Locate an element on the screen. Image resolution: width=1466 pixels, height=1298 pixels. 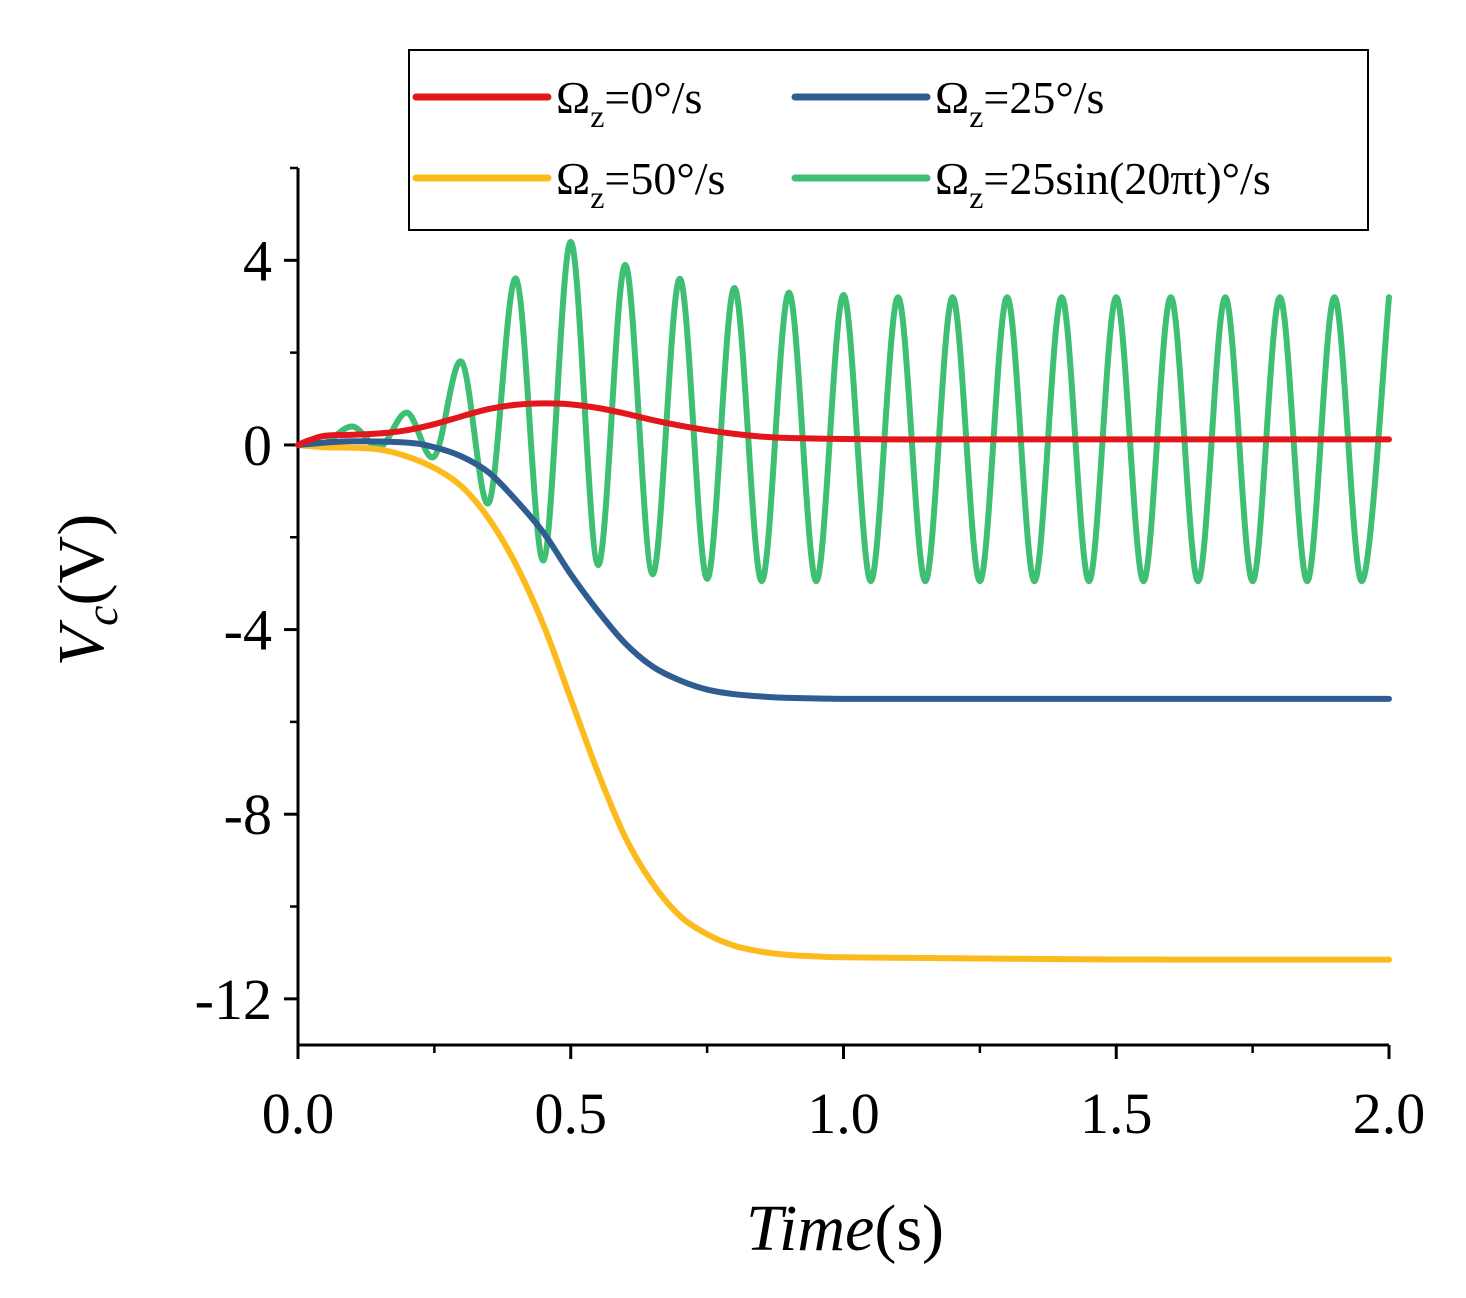
legend-label-3: Ωz=25sin(20πt)°/s is located at coordinates (1103, 184).